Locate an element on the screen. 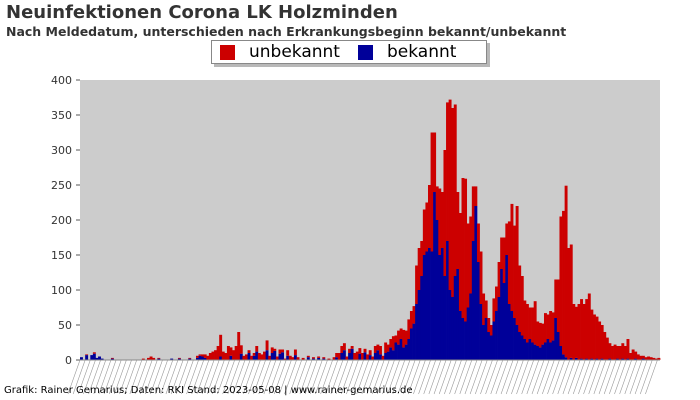  legend-swatch-bekannt is located at coordinates (365, 52).